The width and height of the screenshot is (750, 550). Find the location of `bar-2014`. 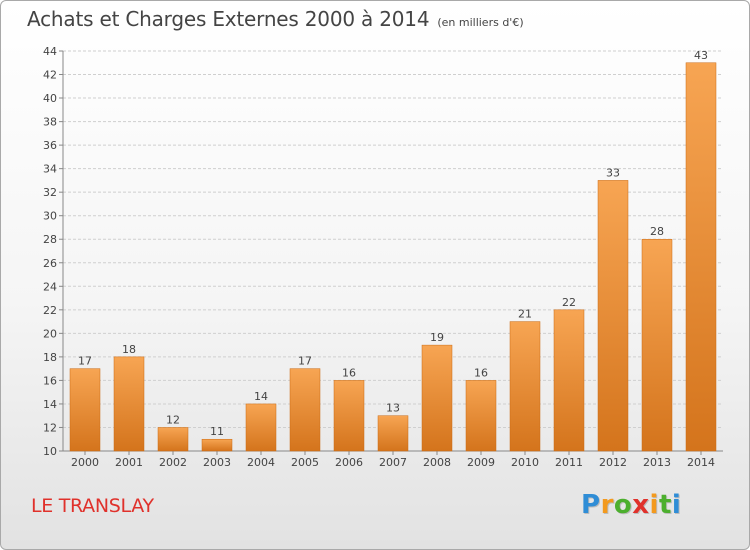

bar-2014 is located at coordinates (701, 257).